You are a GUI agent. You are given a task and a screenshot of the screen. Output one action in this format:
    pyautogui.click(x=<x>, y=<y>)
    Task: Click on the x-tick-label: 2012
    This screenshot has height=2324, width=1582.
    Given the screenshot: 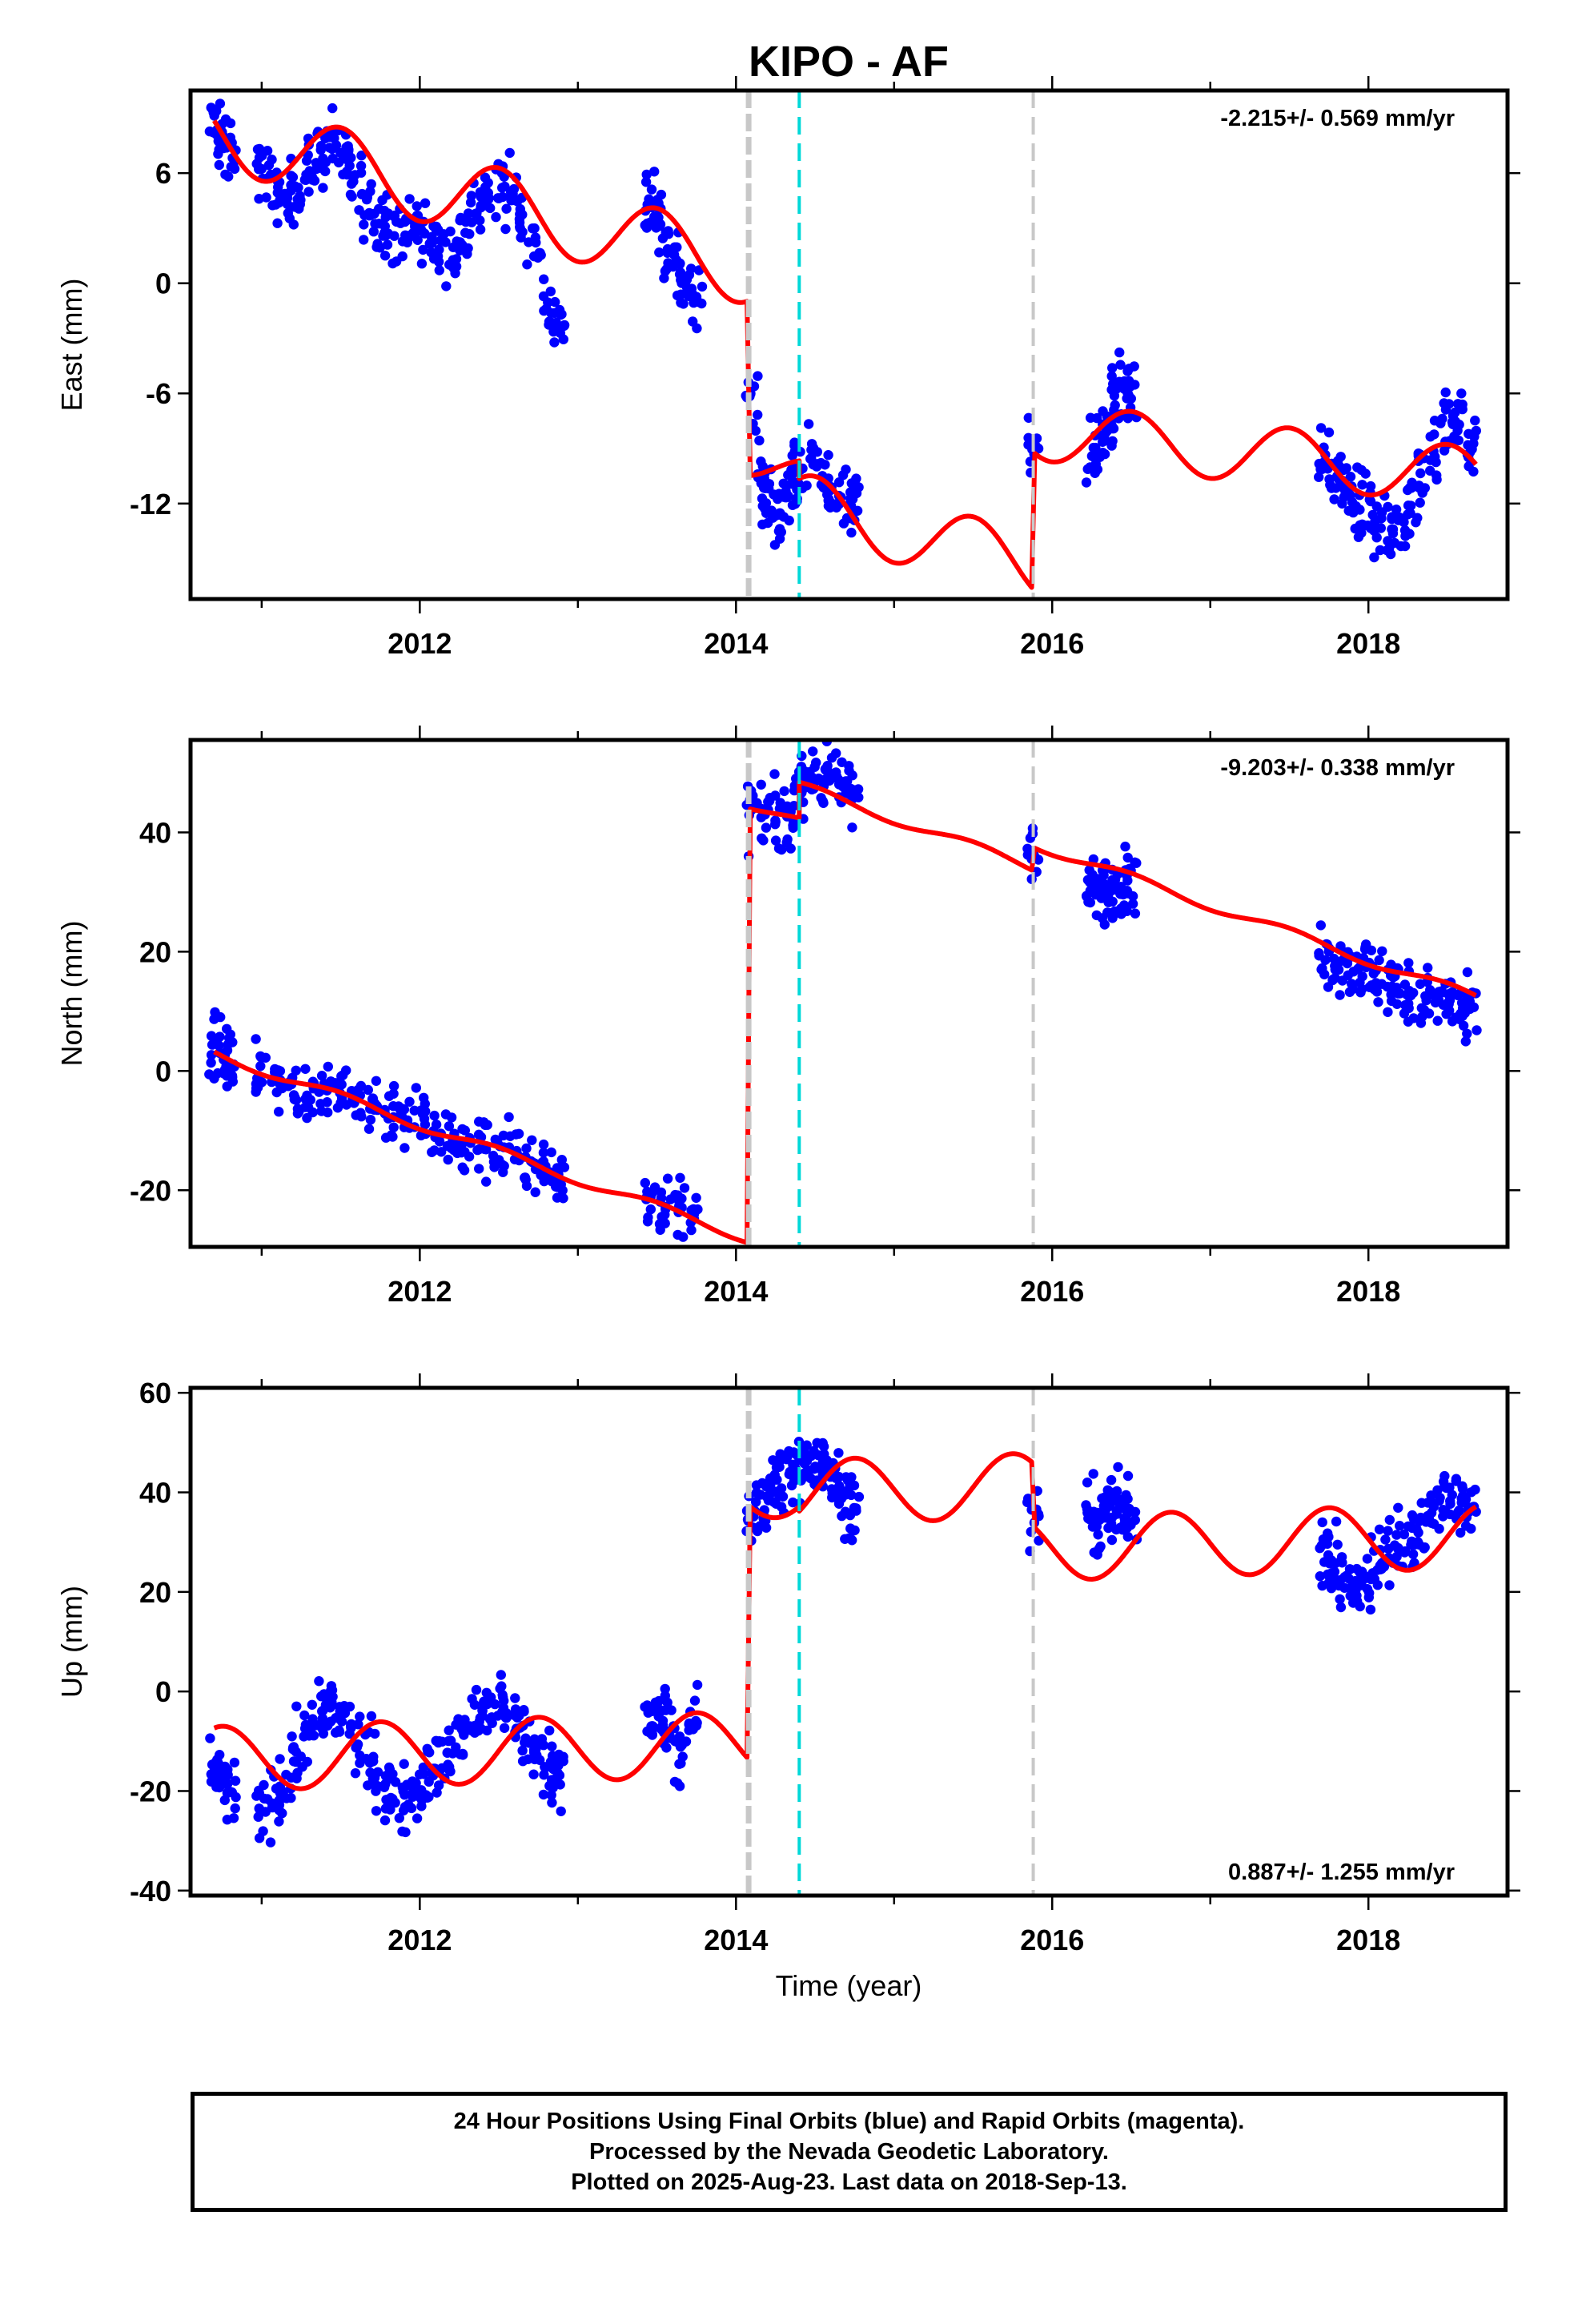 What is the action you would take?
    pyautogui.click(x=419, y=644)
    